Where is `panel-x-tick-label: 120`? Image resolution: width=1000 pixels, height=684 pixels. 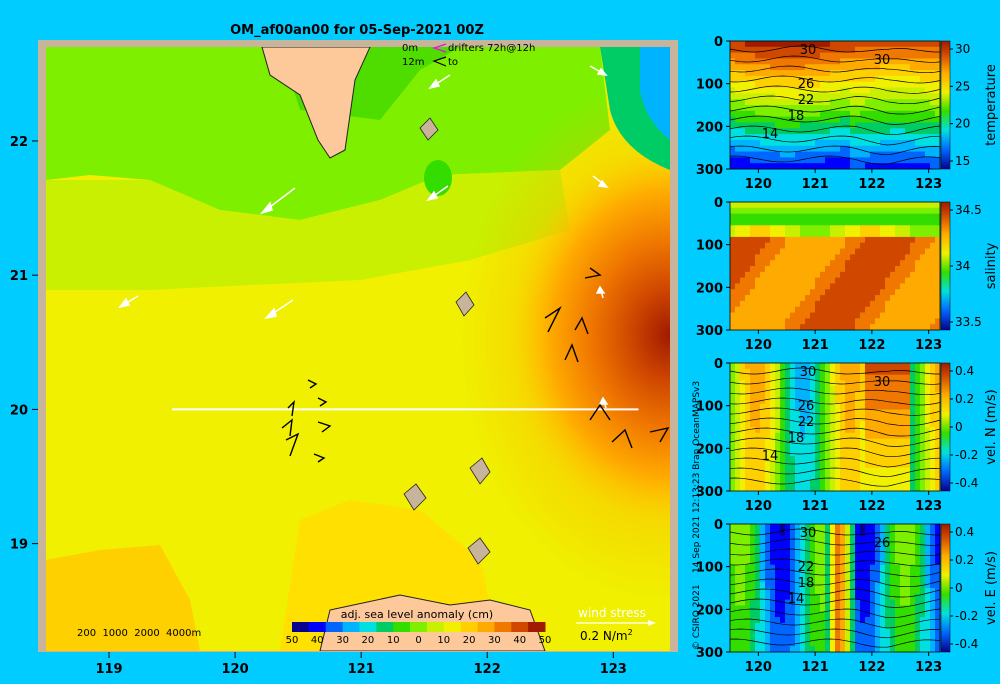
panel-x-tick-label: 120 is located at coordinates (758, 184).